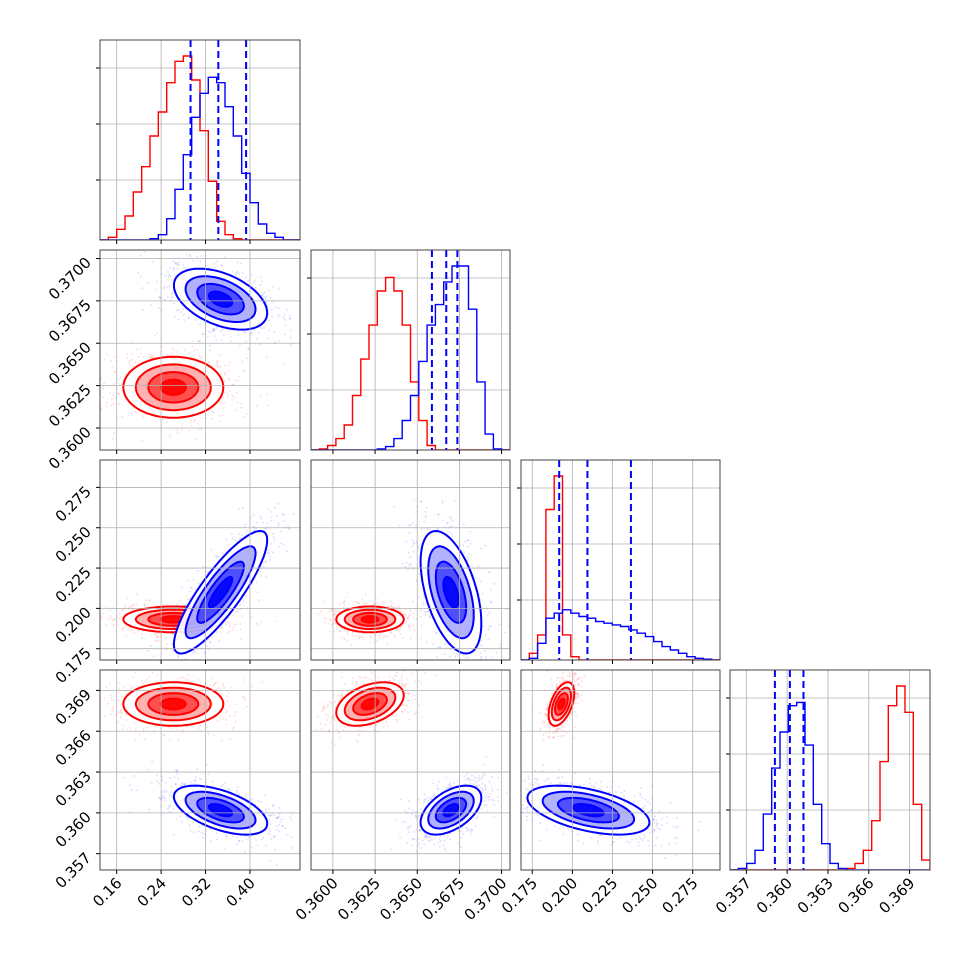  What do you see at coordinates (200, 140) in the screenshot?
I see `hist-grid` at bounding box center [200, 140].